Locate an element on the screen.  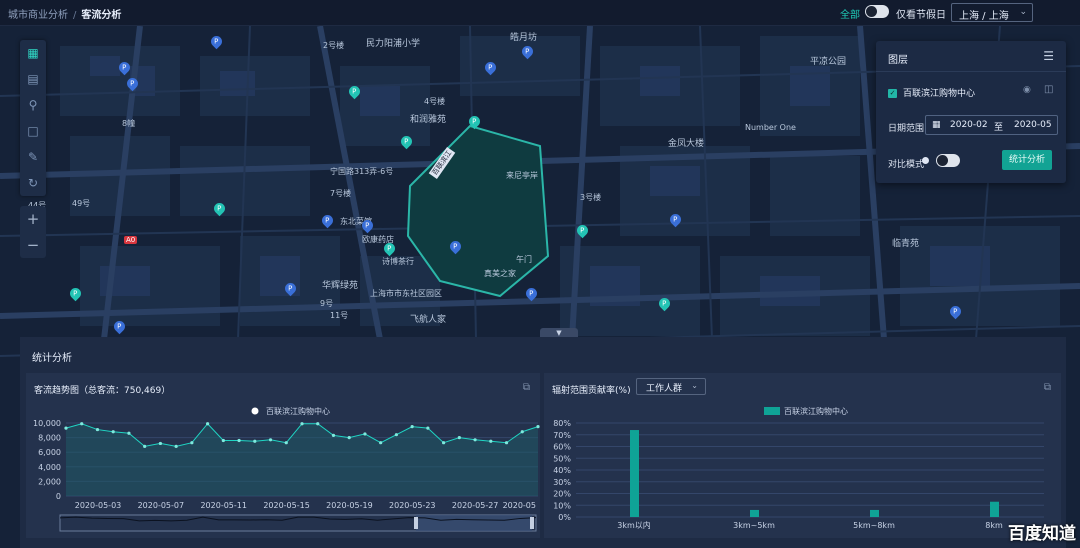
layer-name: 百联滨江购物中心 is located at coordinates (939, 94).